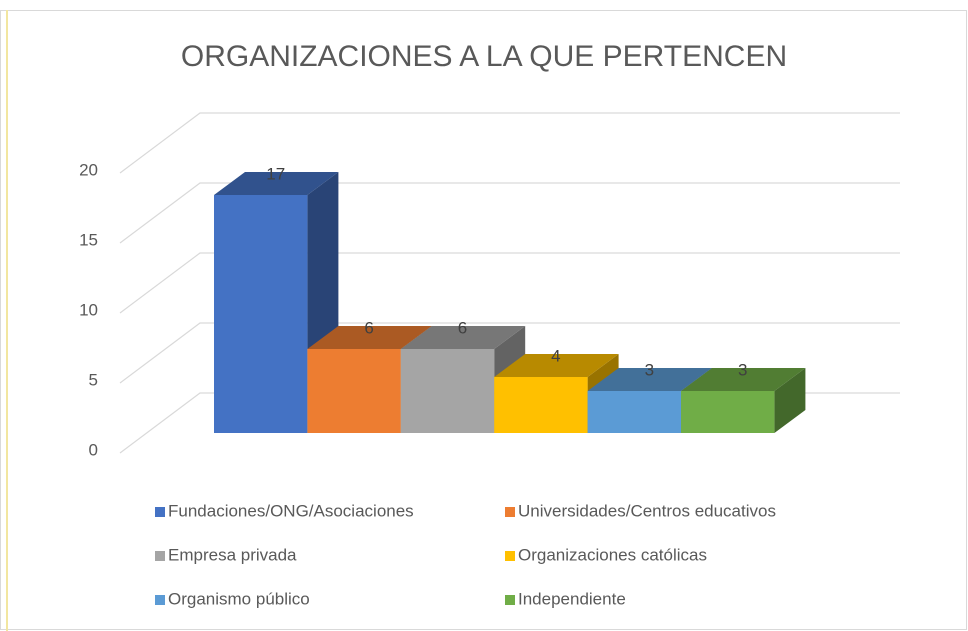 The image size is (968, 631). I want to click on y-tick-label: 0, so click(93, 449).